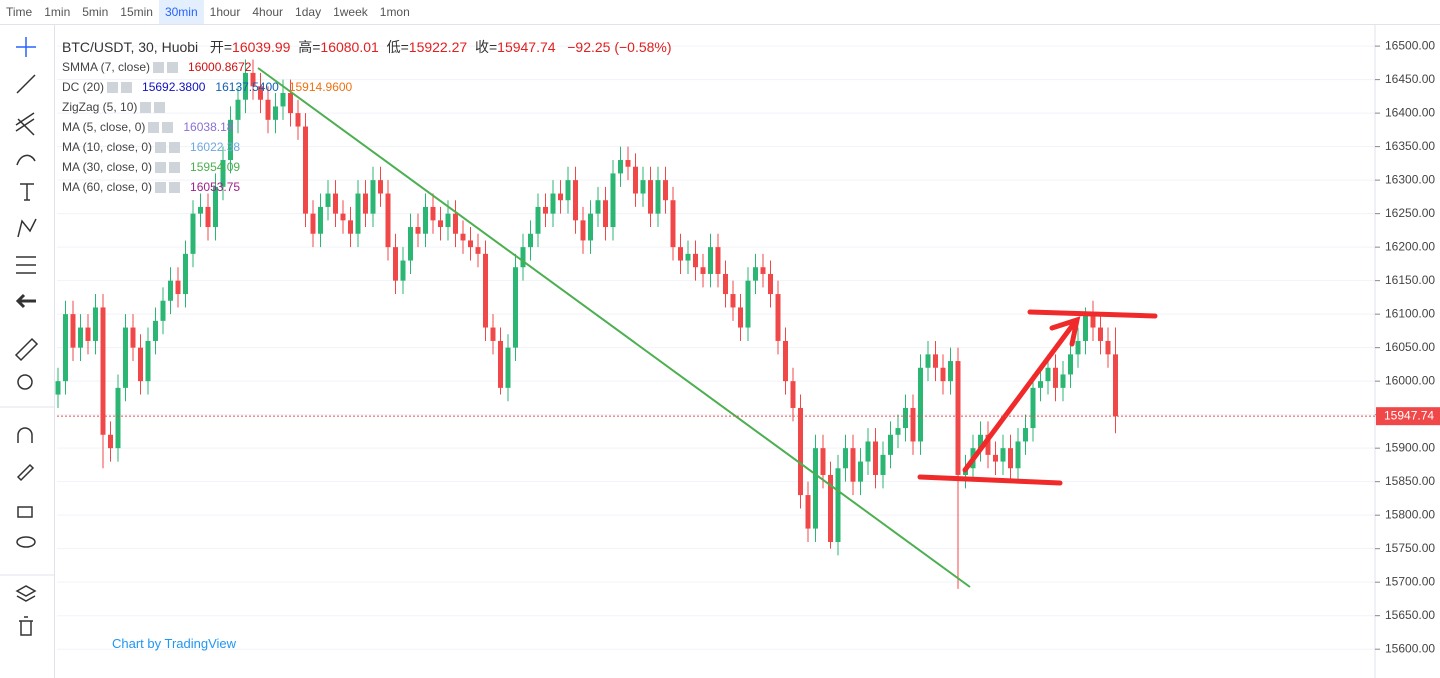 The height and width of the screenshot is (678, 1440). Describe the element at coordinates (25, 382) in the screenshot. I see `zoom-icon` at that location.